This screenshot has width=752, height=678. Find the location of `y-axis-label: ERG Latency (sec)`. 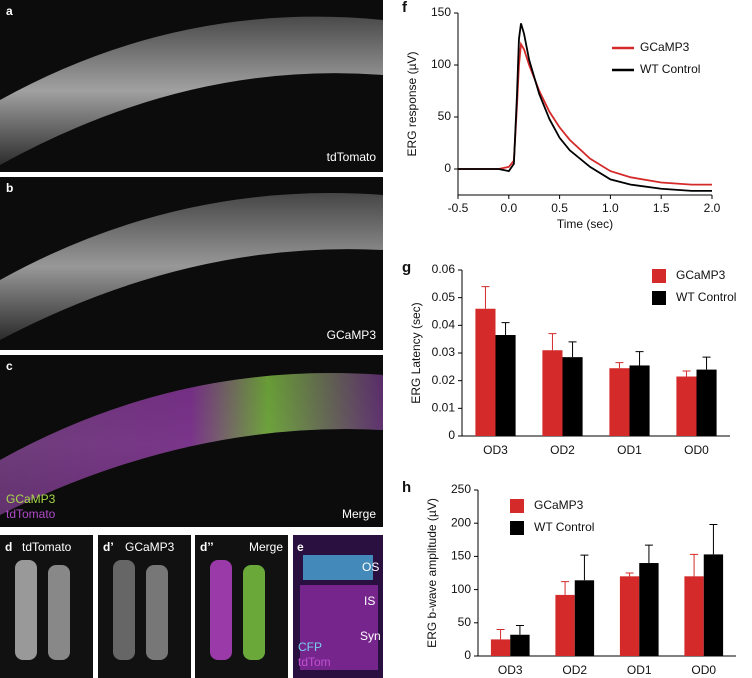

y-axis-label: ERG Latency (sec) is located at coordinates (416, 352).